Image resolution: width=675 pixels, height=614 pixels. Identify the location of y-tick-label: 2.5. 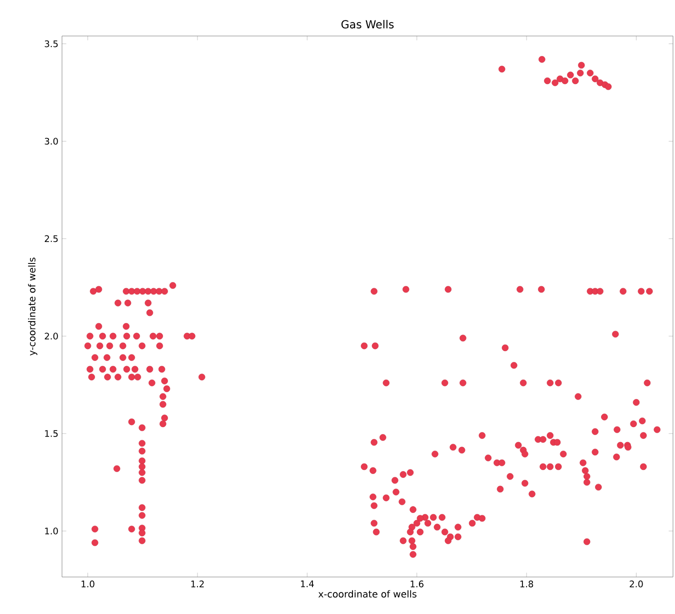
(51, 238).